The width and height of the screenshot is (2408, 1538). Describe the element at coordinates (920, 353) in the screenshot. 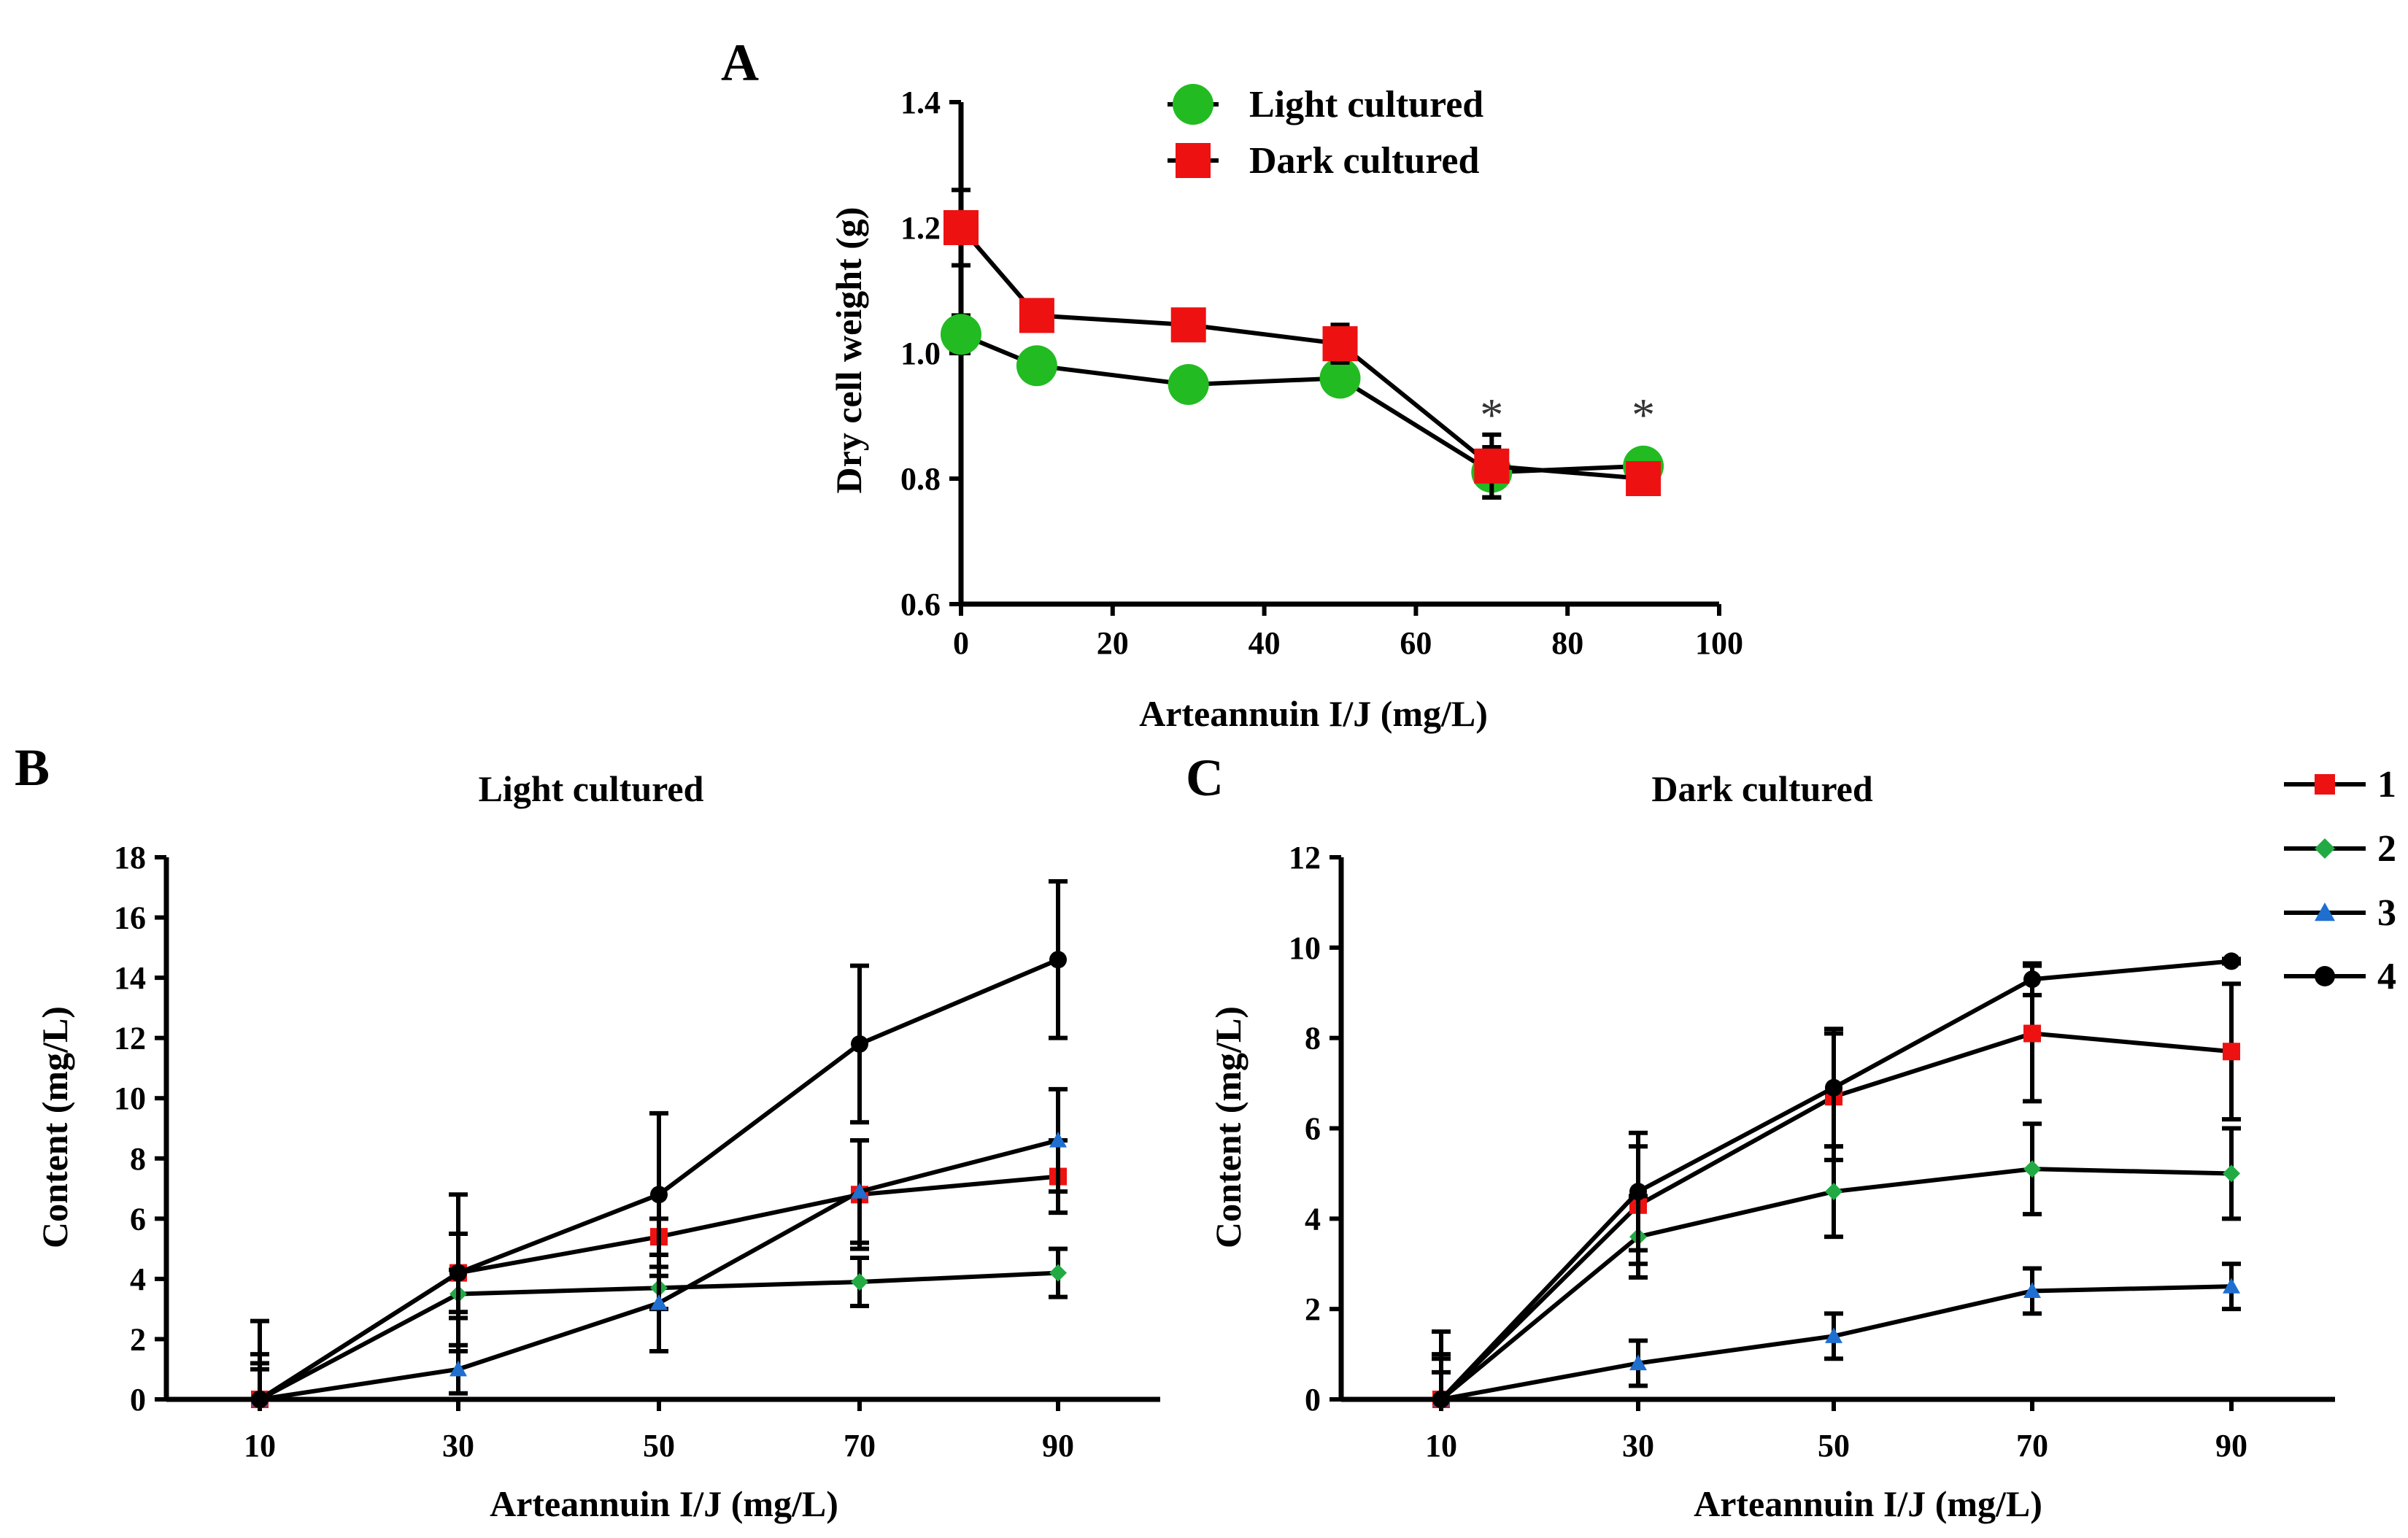

I see `y-tick-label: 1.0` at that location.